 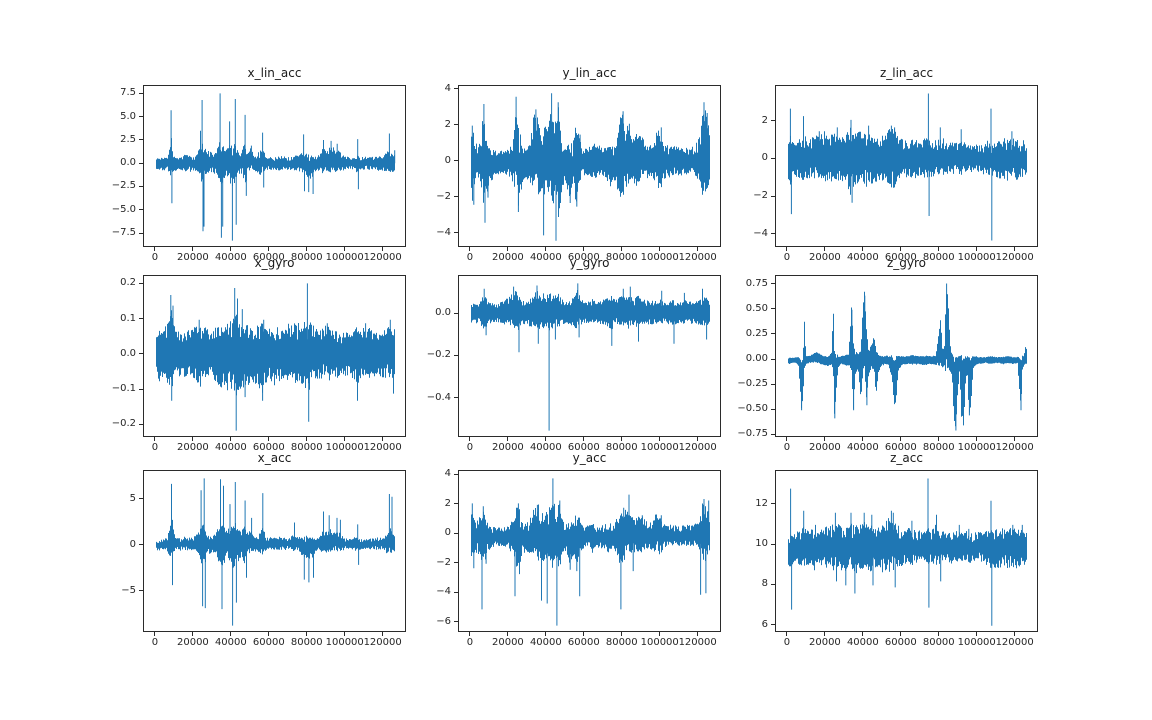 I want to click on y-tick-label: 12, so click(x=761, y=503).